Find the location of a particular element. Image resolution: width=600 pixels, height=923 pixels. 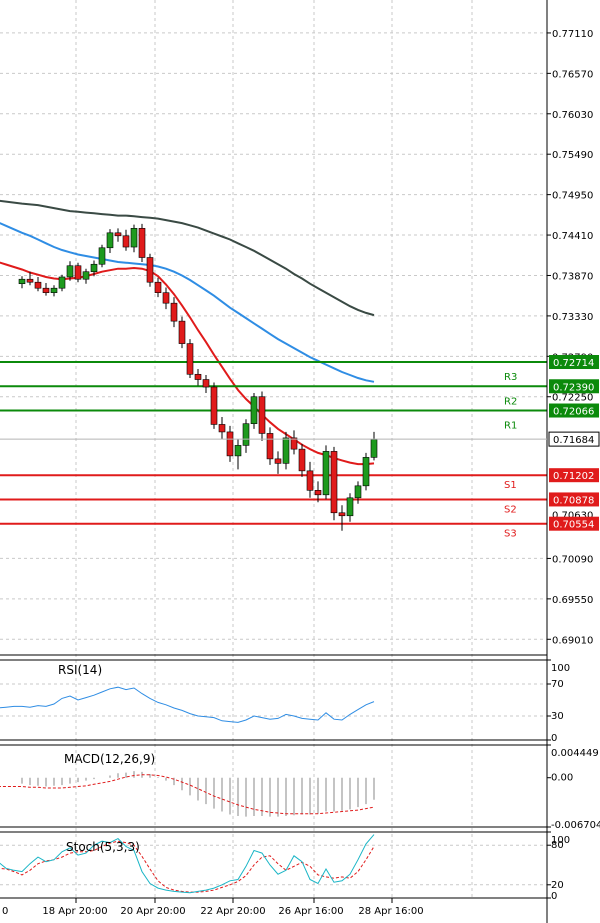

price-tick-label: 0.77110 is located at coordinates (572, 34).